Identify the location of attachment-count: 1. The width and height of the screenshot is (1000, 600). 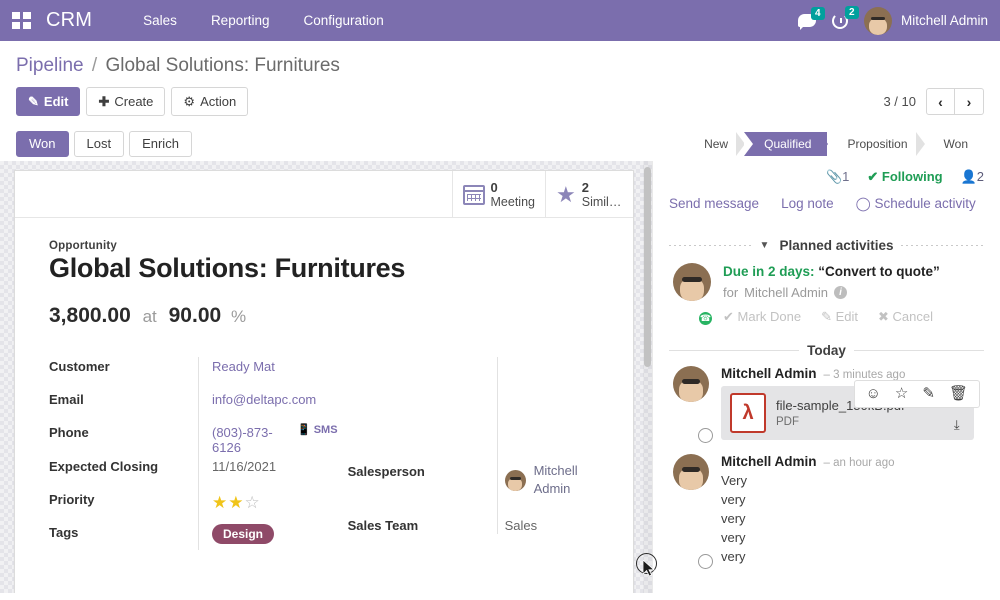
(846, 176).